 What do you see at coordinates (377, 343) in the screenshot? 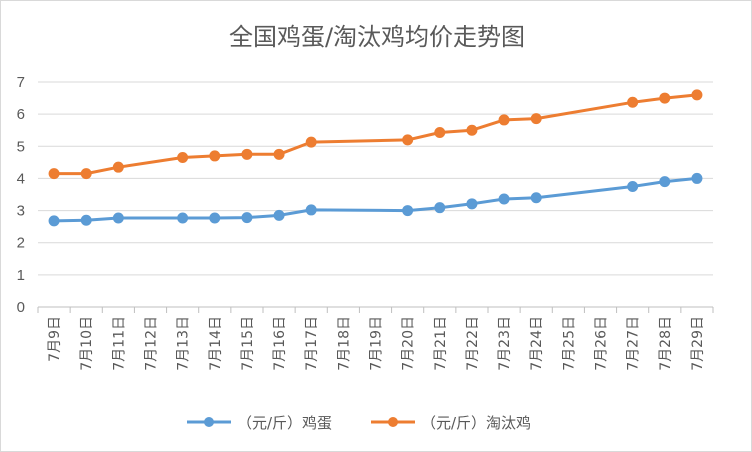
I see `x-tick-label: 7月19日` at bounding box center [377, 343].